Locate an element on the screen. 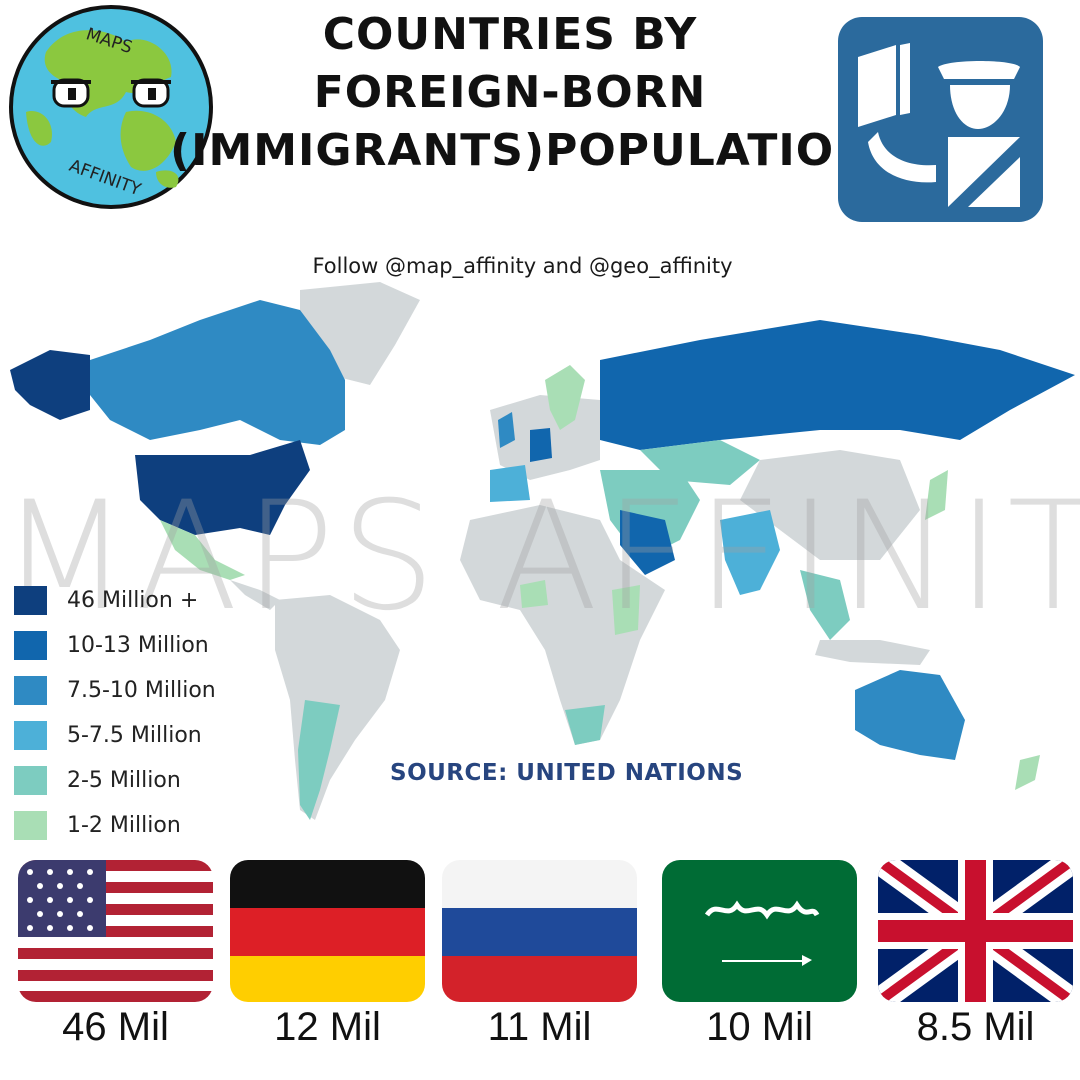 The image size is (1080, 1080). legend-label: 1-2 Million is located at coordinates (124, 825).